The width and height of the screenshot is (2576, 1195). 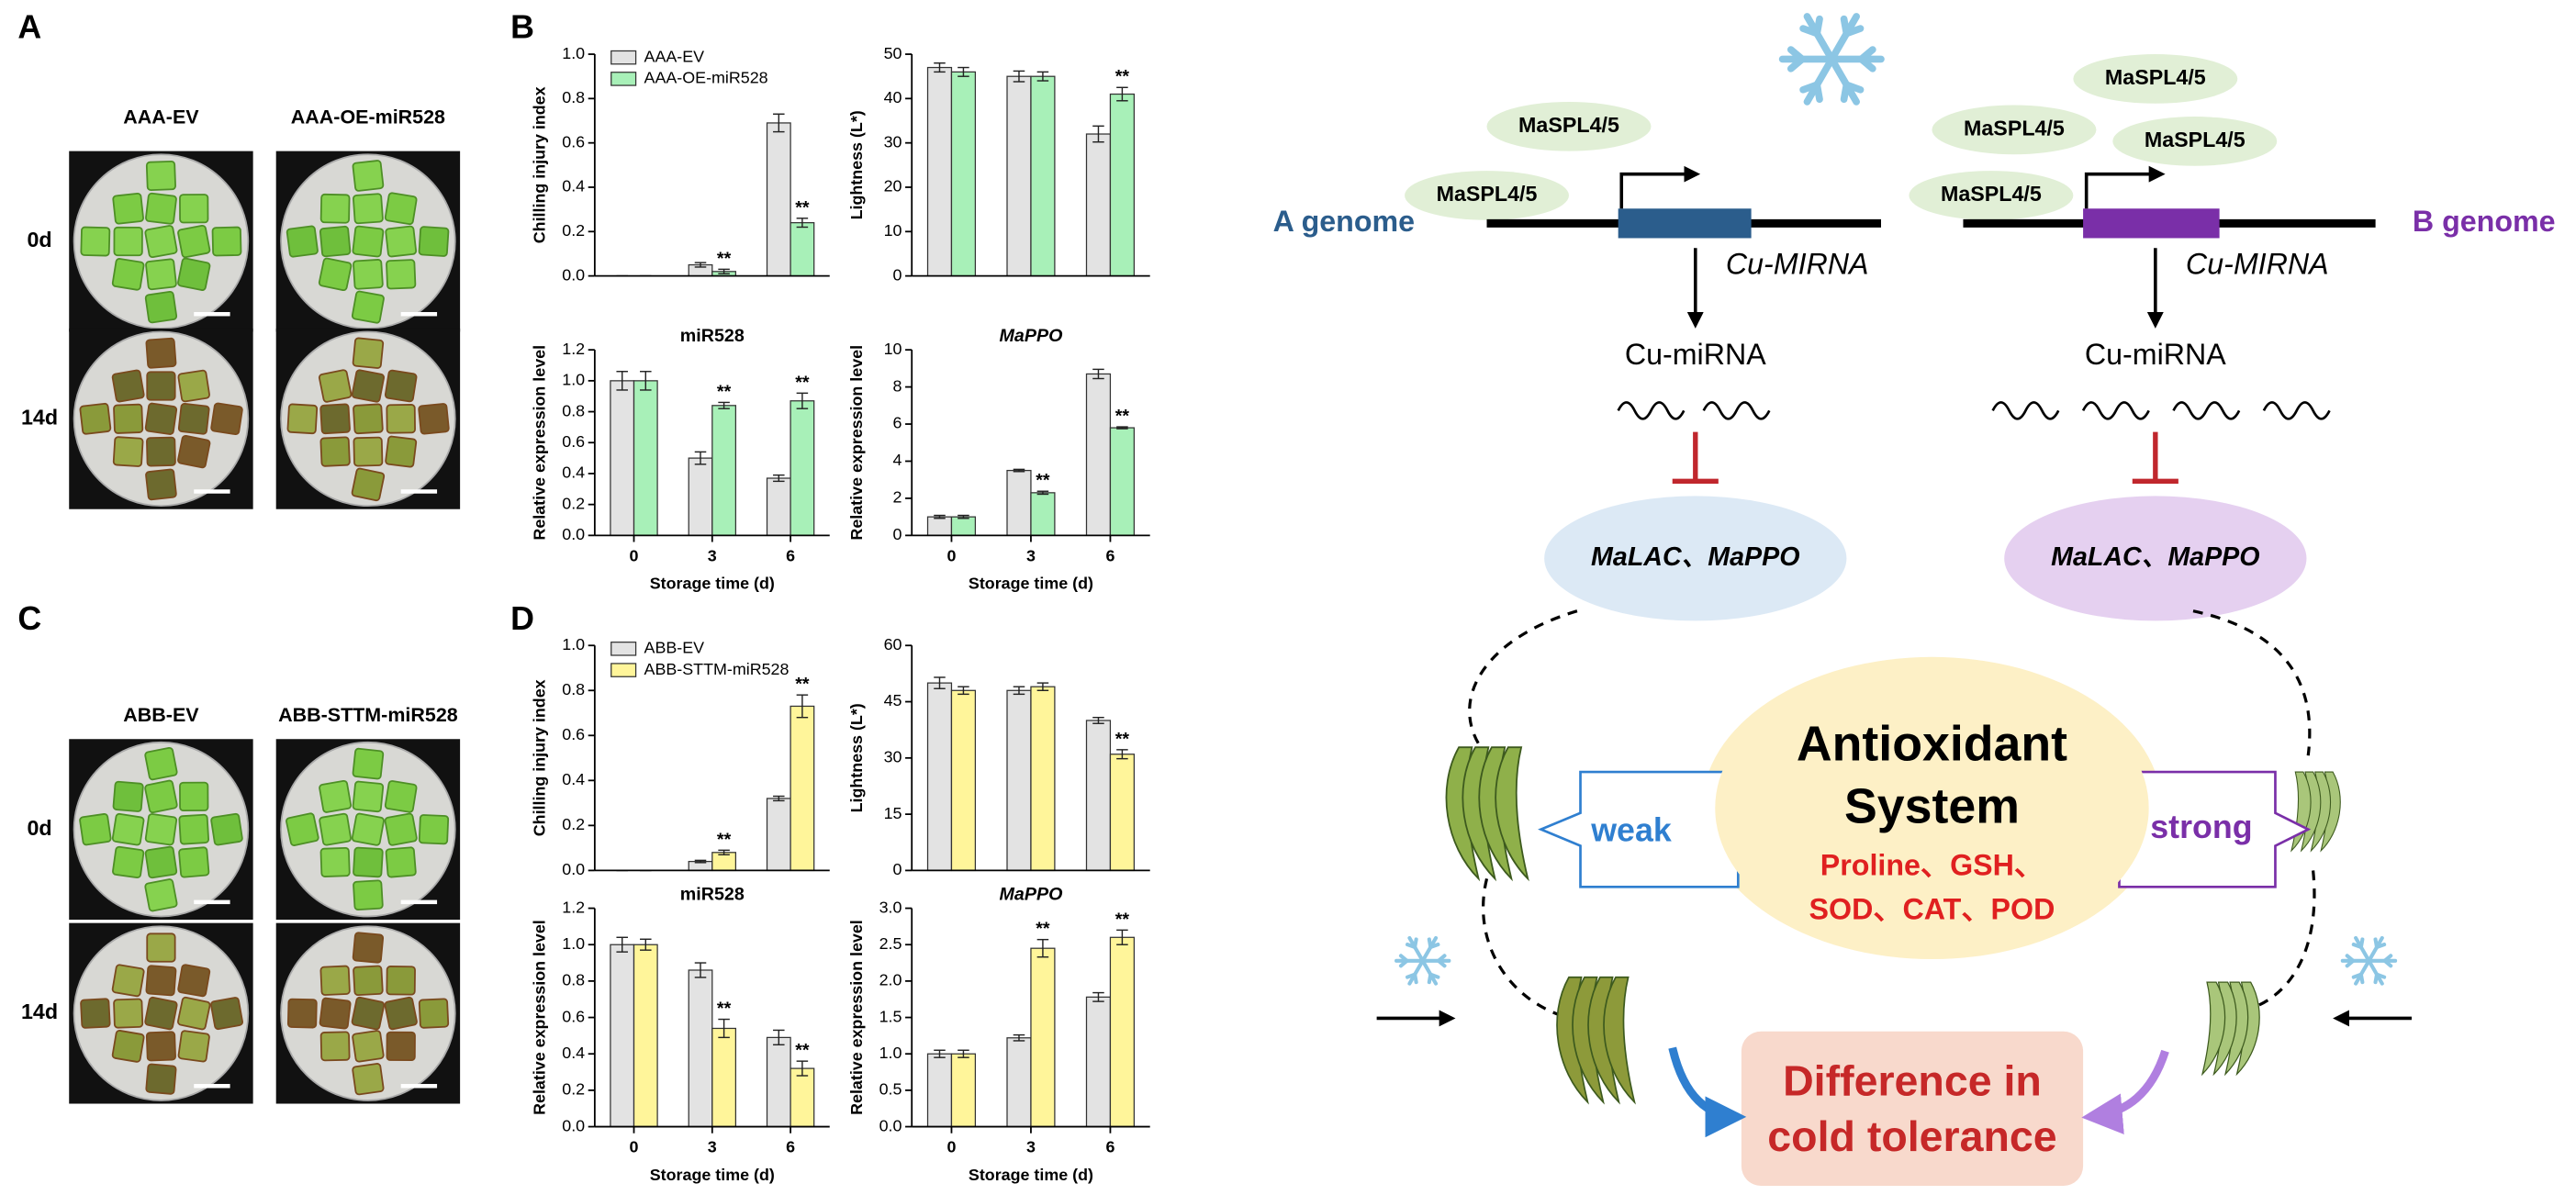 I want to click on y-tick-label: 6, so click(x=897, y=423).